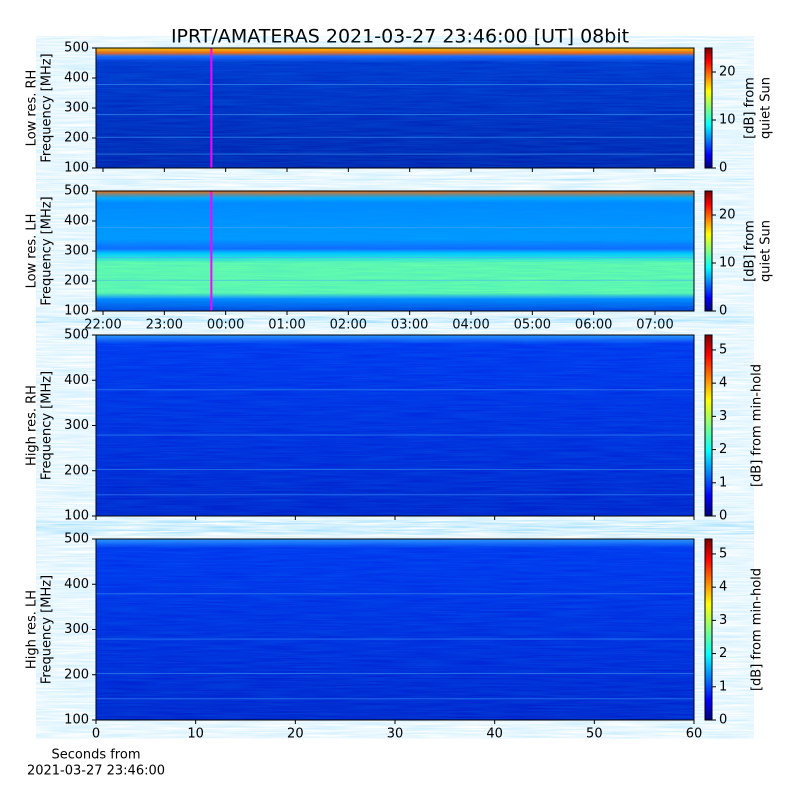 The image size is (800, 800). What do you see at coordinates (409, 325) in the screenshot?
I see `x-tick-label: 03:00` at bounding box center [409, 325].